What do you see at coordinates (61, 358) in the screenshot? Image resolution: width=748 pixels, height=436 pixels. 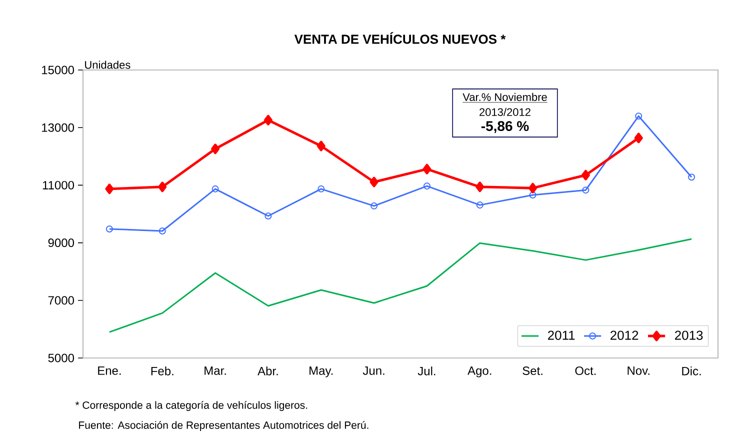 I see `y-tick-label: 5000` at bounding box center [61, 358].